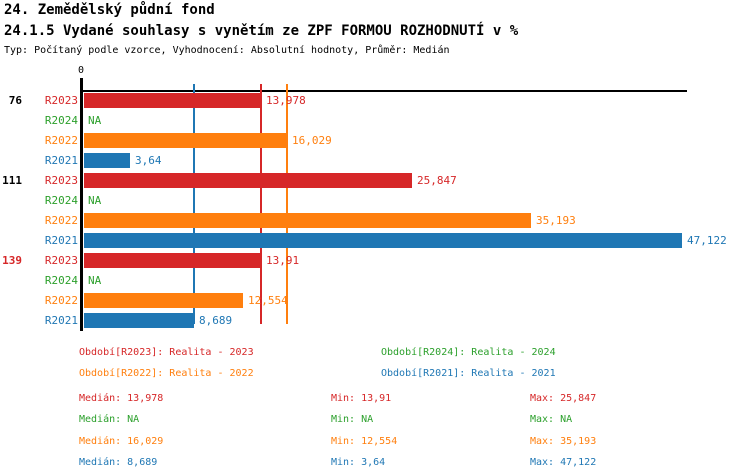 The image size is (750, 476). I want to click on legend-item-r2021: Období[R2021]: Realita - 2021, so click(468, 373).